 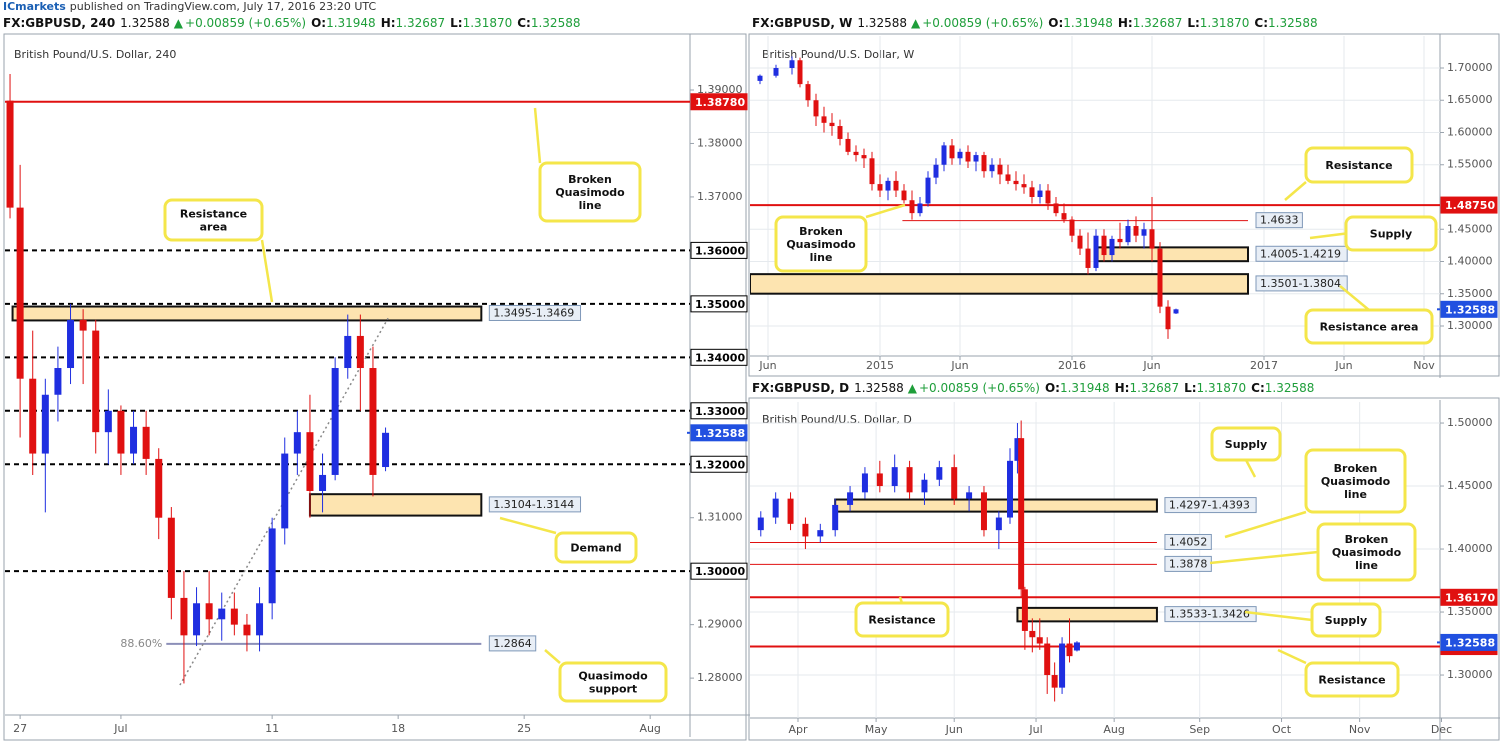 I want to click on y-tick-label: 1.40000, so click(x=1470, y=261).